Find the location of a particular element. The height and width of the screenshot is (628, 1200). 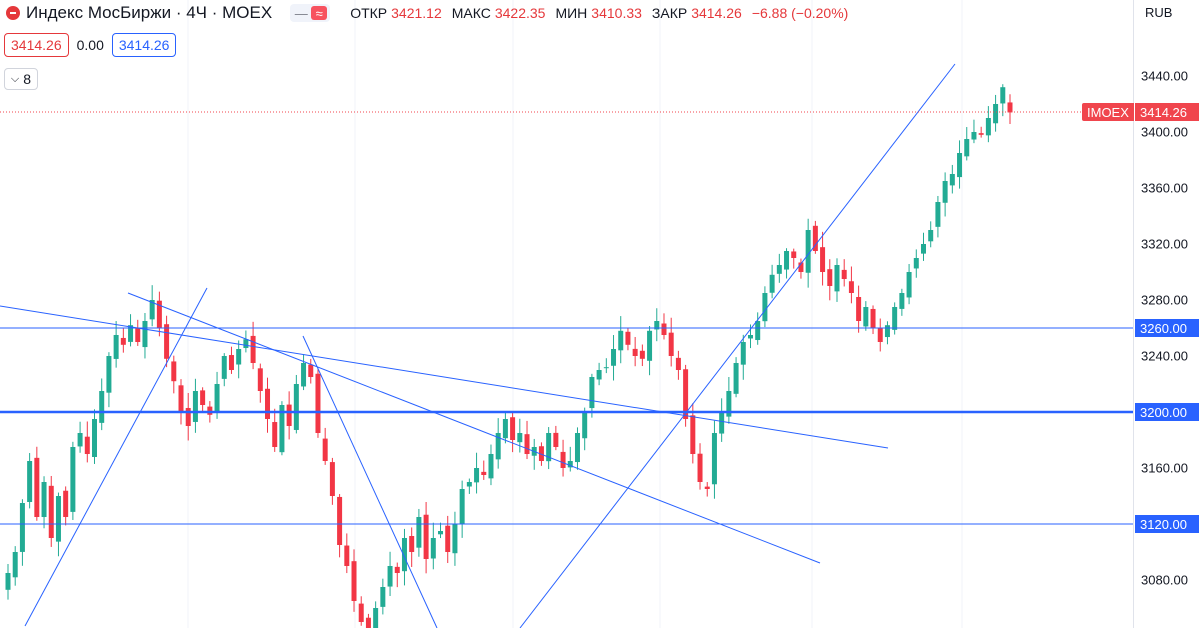

buy-button: 3414.26 is located at coordinates (144, 45).